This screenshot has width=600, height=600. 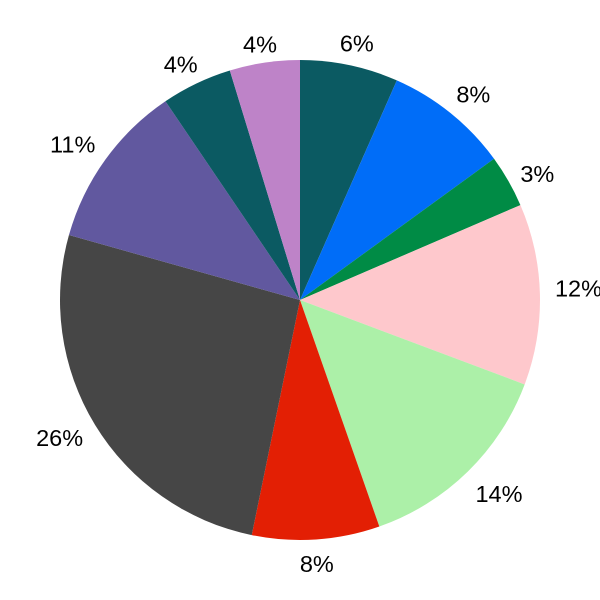 I want to click on svg-text: 26%, so click(x=59, y=438).